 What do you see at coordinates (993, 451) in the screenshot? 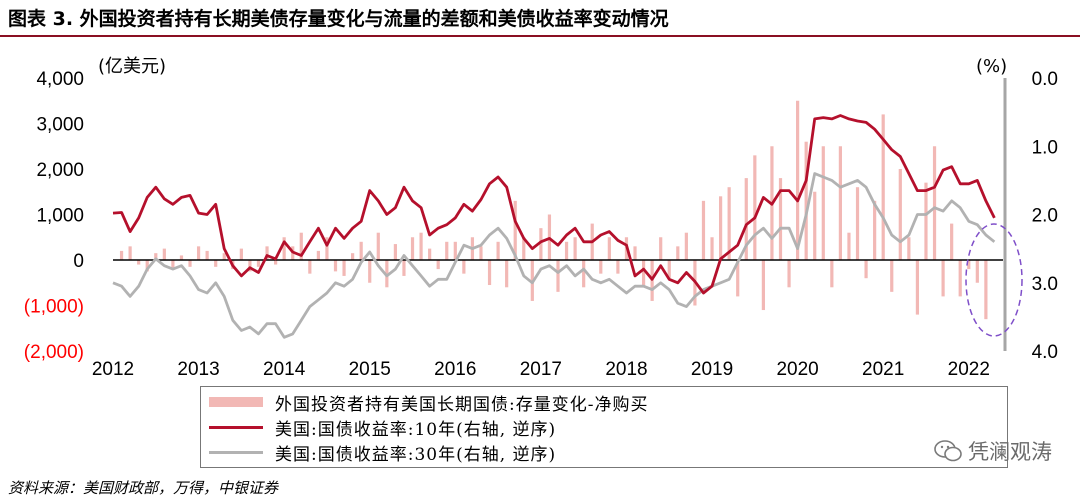
I see `watermark: 凭澜观涛` at bounding box center [993, 451].